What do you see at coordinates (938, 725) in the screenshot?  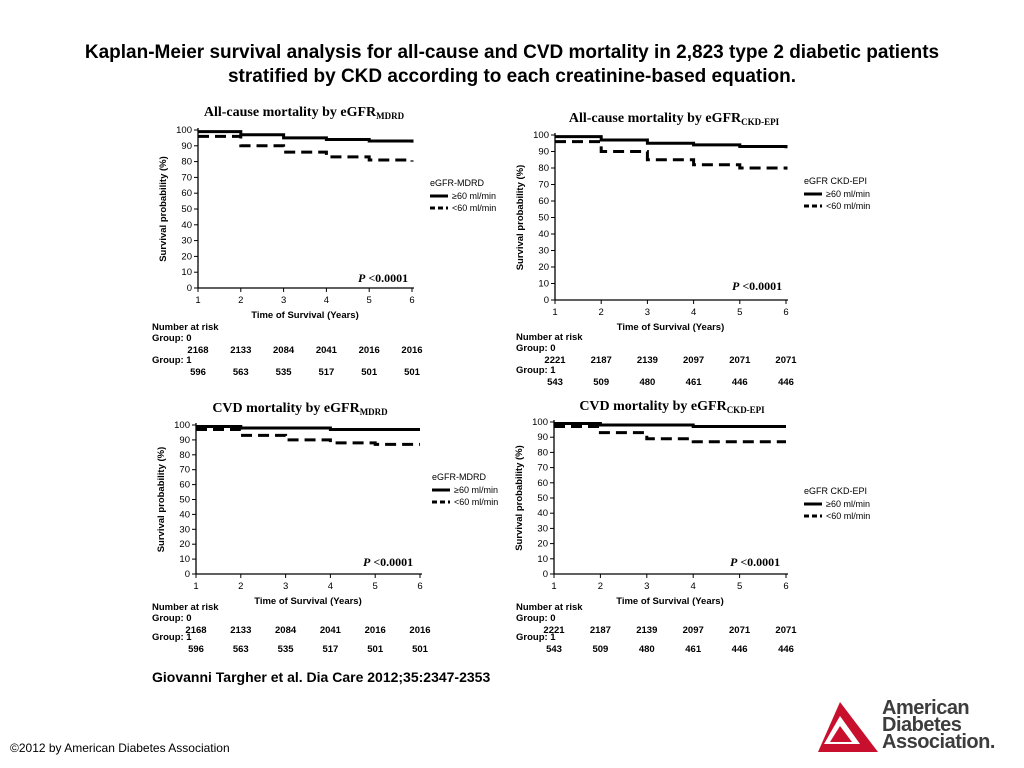 I see `ada-wordmark: American Diabetes Association.` at bounding box center [938, 725].